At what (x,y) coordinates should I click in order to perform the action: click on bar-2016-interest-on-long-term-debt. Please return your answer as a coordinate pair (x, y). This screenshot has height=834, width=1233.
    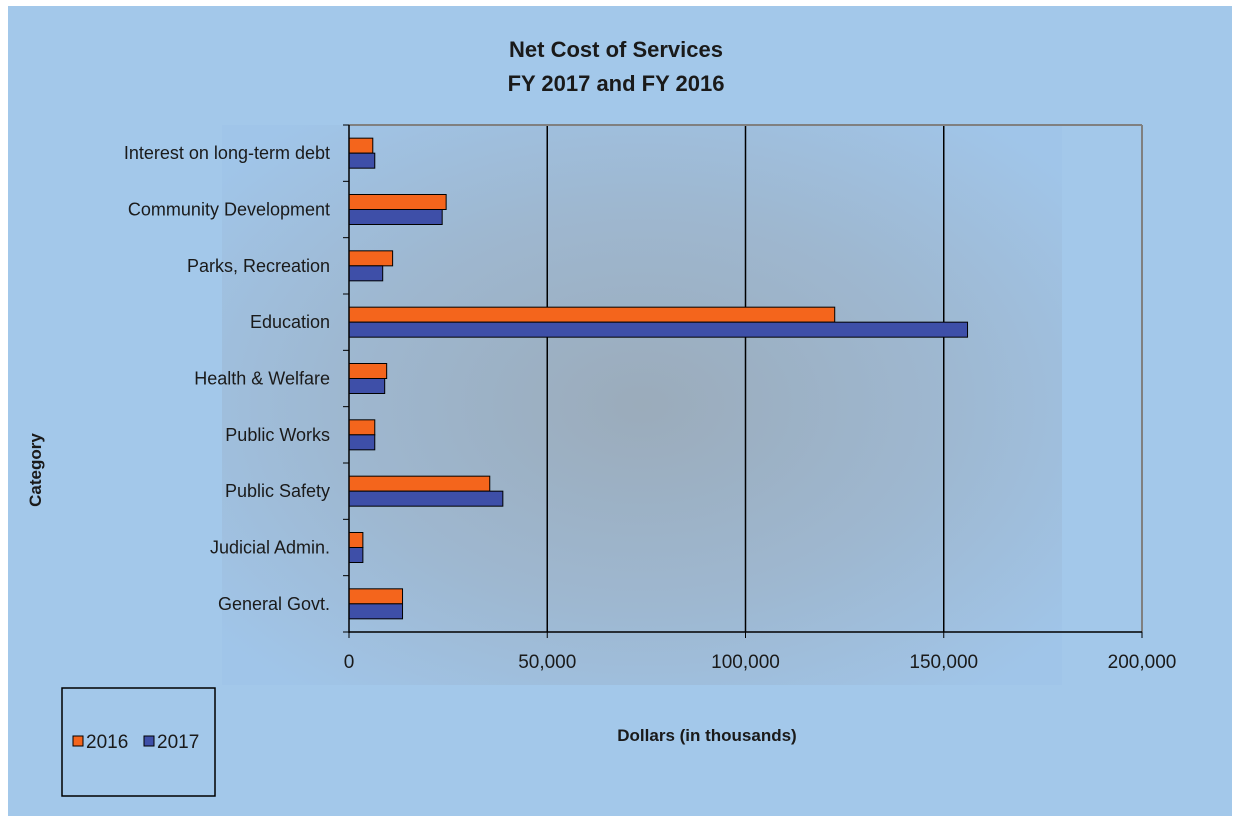
    Looking at the image, I should click on (361, 145).